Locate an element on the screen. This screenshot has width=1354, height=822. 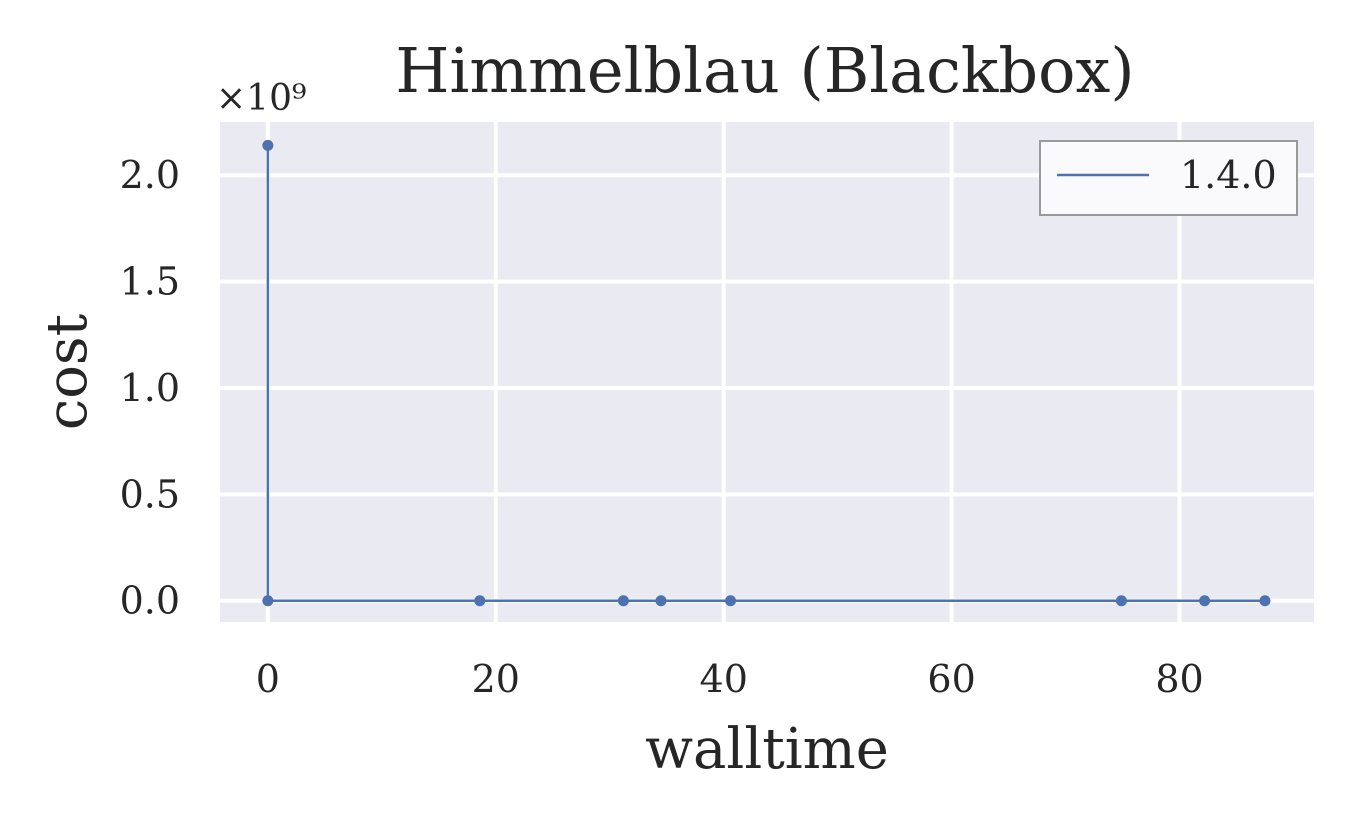
y-tick-label: 1.0 is located at coordinates (150, 388).